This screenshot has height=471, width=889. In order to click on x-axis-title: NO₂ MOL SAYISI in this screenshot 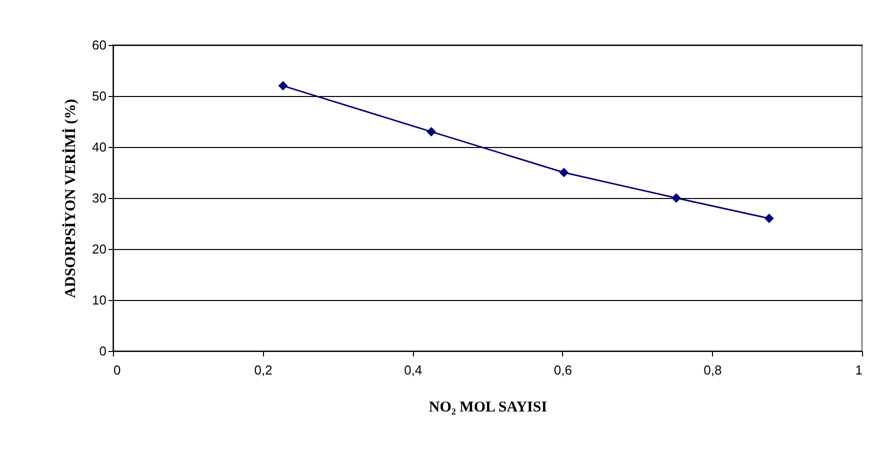, I will do `click(488, 408)`.